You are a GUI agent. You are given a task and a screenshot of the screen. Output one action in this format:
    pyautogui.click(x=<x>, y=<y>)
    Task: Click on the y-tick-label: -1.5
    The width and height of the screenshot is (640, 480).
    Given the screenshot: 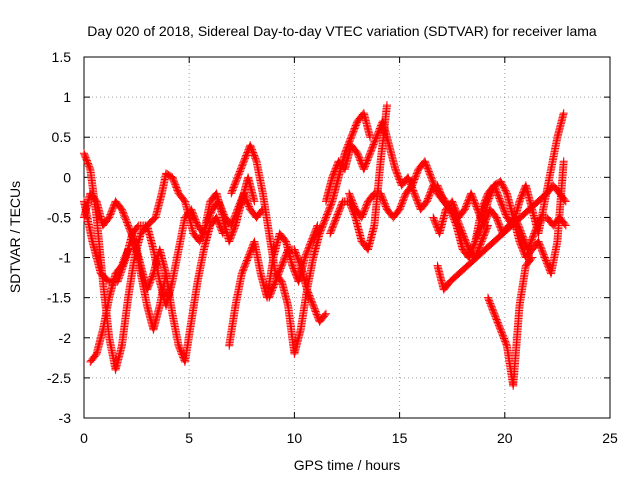 What is the action you would take?
    pyautogui.click(x=59, y=298)
    